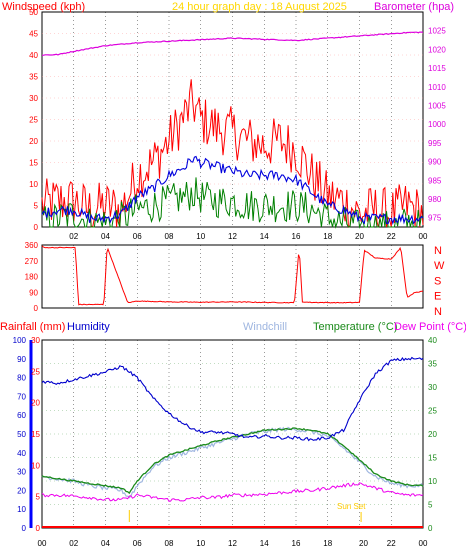  Describe the element at coordinates (435, 199) in the screenshot. I see `barometer-tick-label: 980` at that location.